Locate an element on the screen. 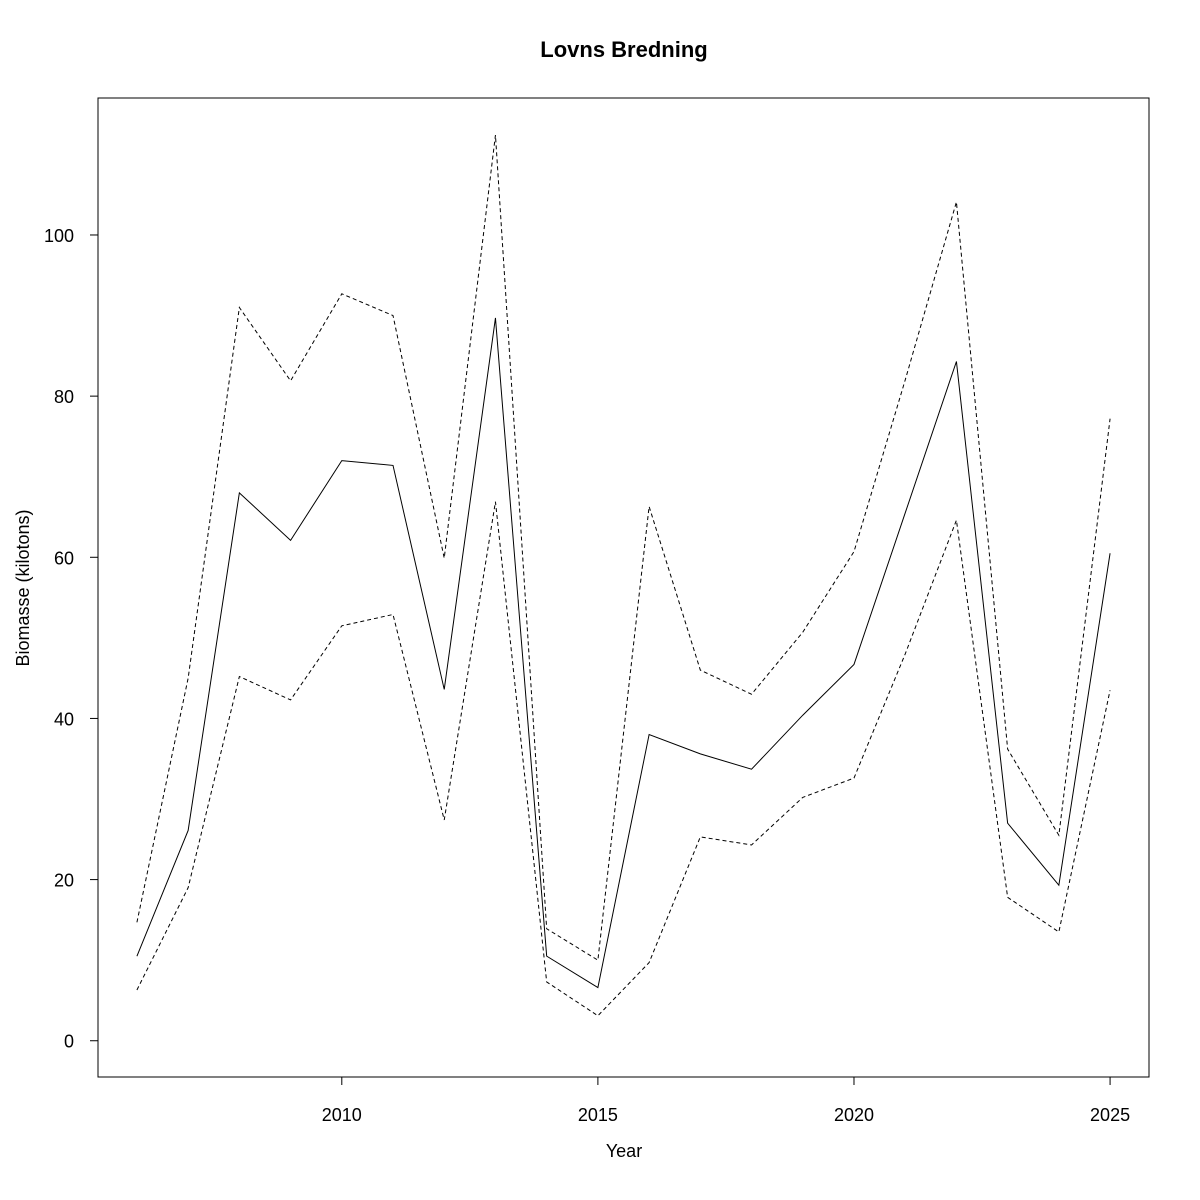 The height and width of the screenshot is (1200, 1200). y-axis-label: Biomasse (kilotons) is located at coordinates (23, 587).